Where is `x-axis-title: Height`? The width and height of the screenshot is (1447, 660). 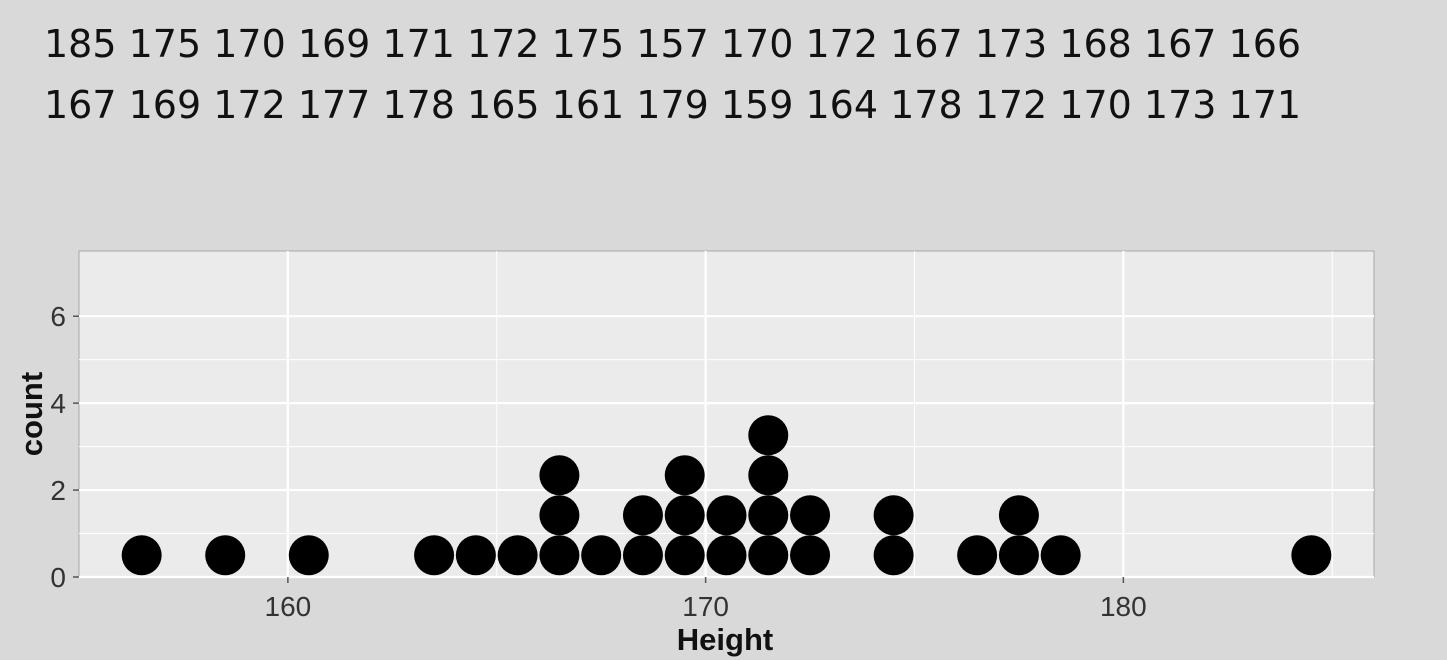
x-axis-title: Height is located at coordinates (725, 639).